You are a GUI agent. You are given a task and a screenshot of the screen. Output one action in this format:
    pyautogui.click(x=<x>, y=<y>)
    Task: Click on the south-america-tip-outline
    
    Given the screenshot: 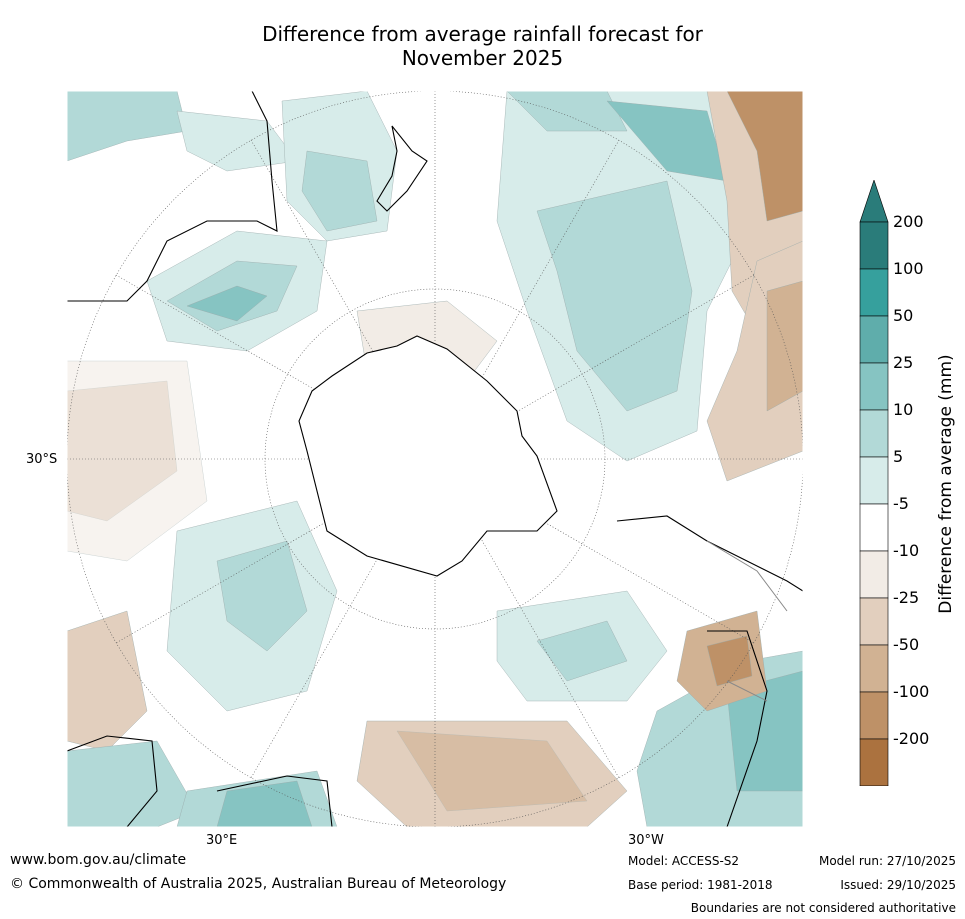 What is the action you would take?
    pyautogui.click(x=709, y=553)
    